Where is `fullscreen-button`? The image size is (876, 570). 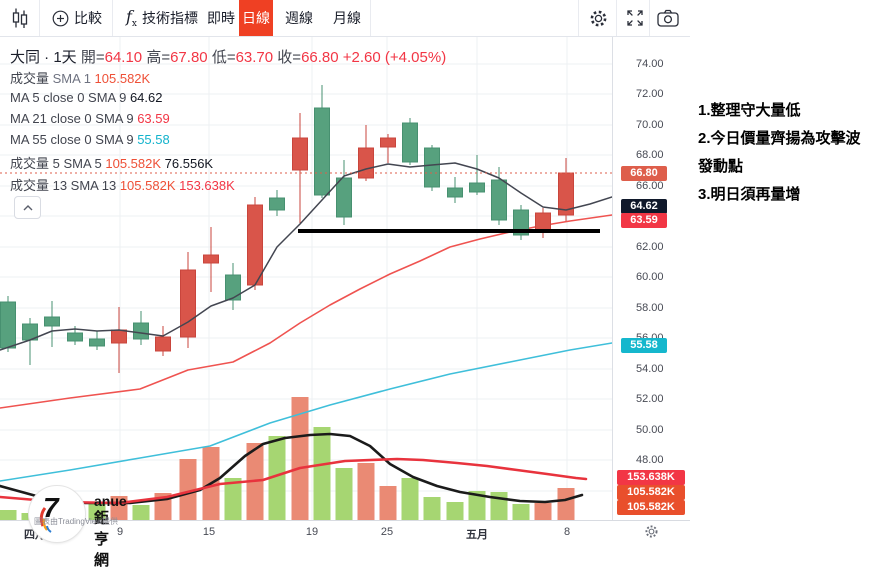 fullscreen-button is located at coordinates (635, 18).